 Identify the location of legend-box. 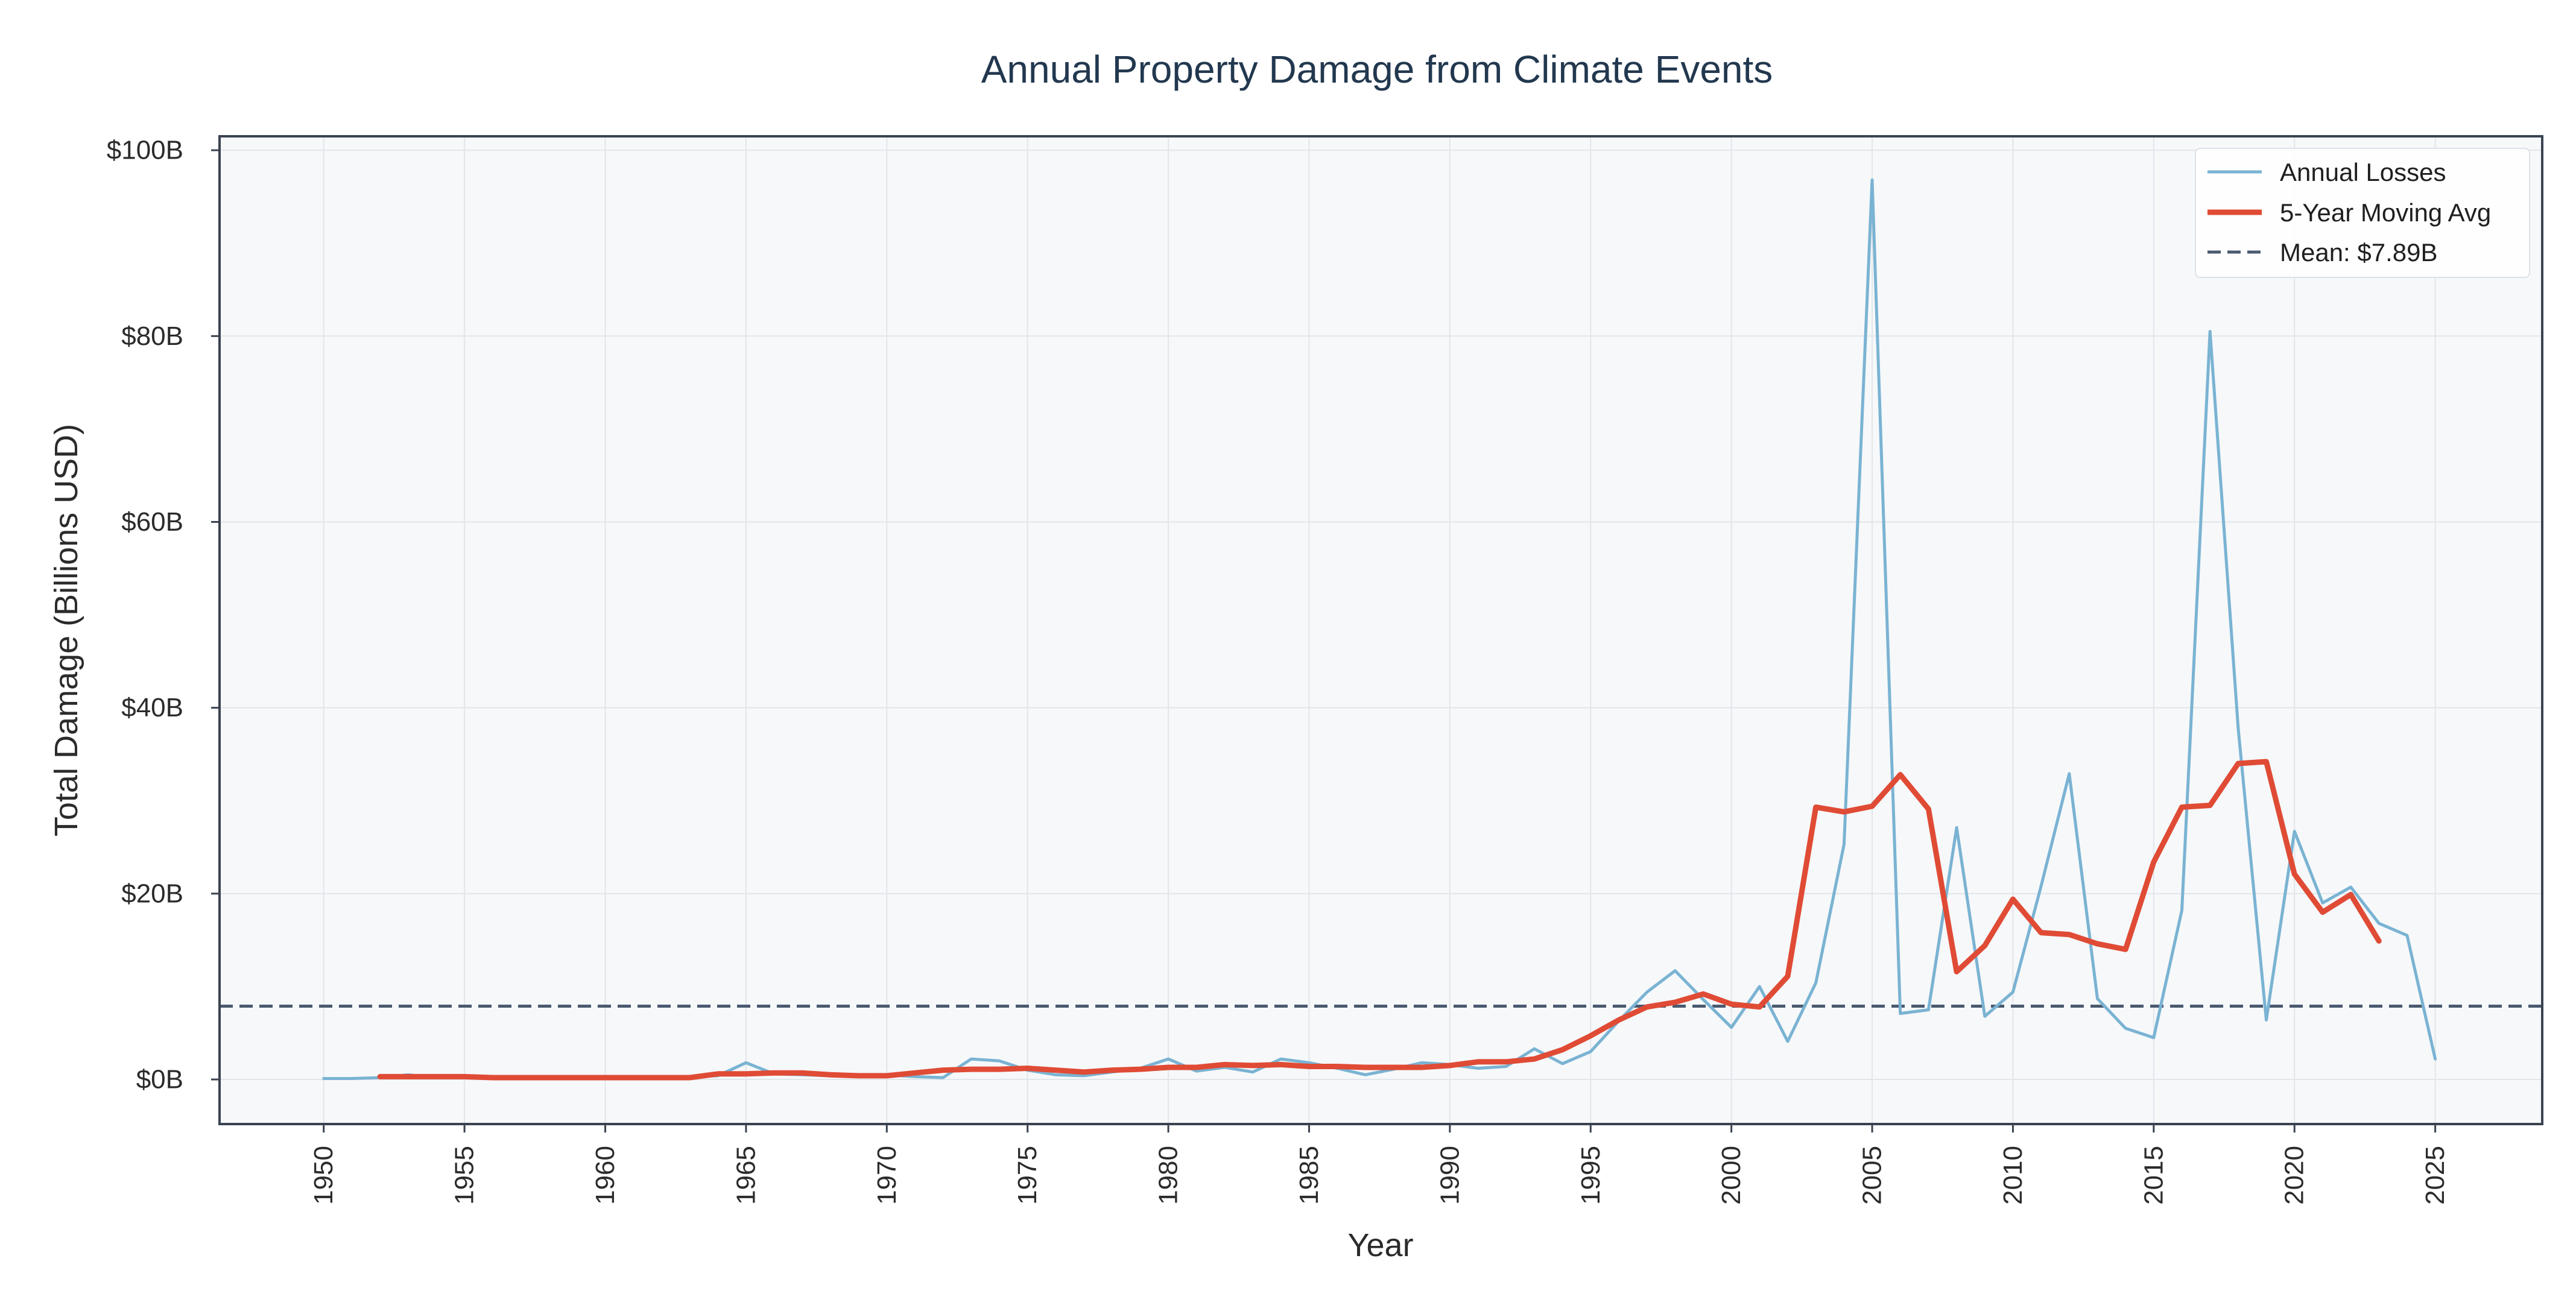
(2362, 213).